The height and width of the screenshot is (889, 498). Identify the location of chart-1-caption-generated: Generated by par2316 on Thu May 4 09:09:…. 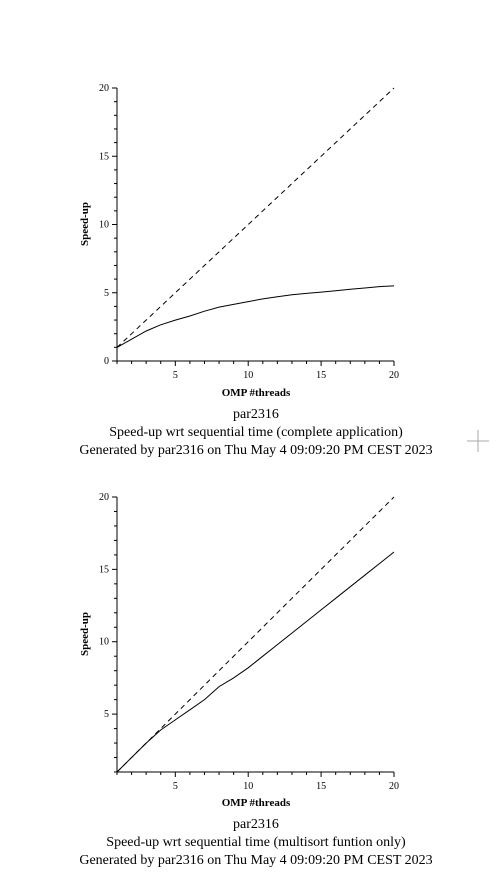
(255, 450).